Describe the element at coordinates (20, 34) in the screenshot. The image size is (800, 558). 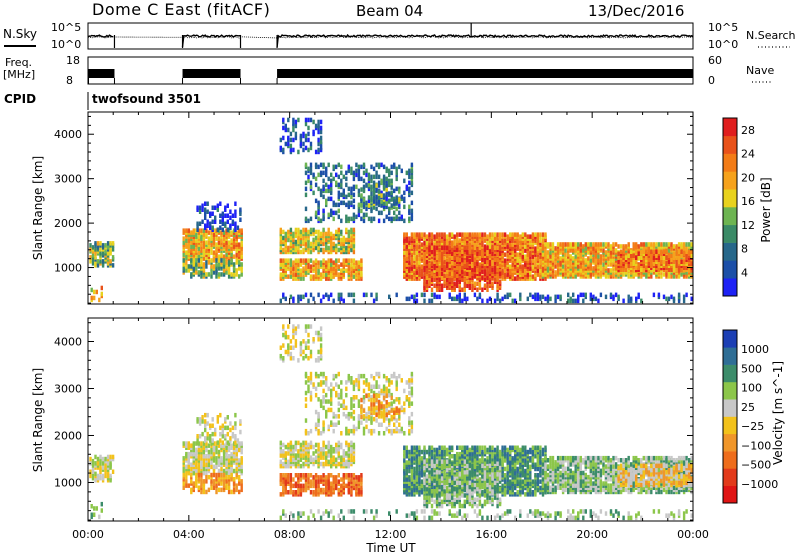
I see `noise-left-label: N.Sky` at that location.